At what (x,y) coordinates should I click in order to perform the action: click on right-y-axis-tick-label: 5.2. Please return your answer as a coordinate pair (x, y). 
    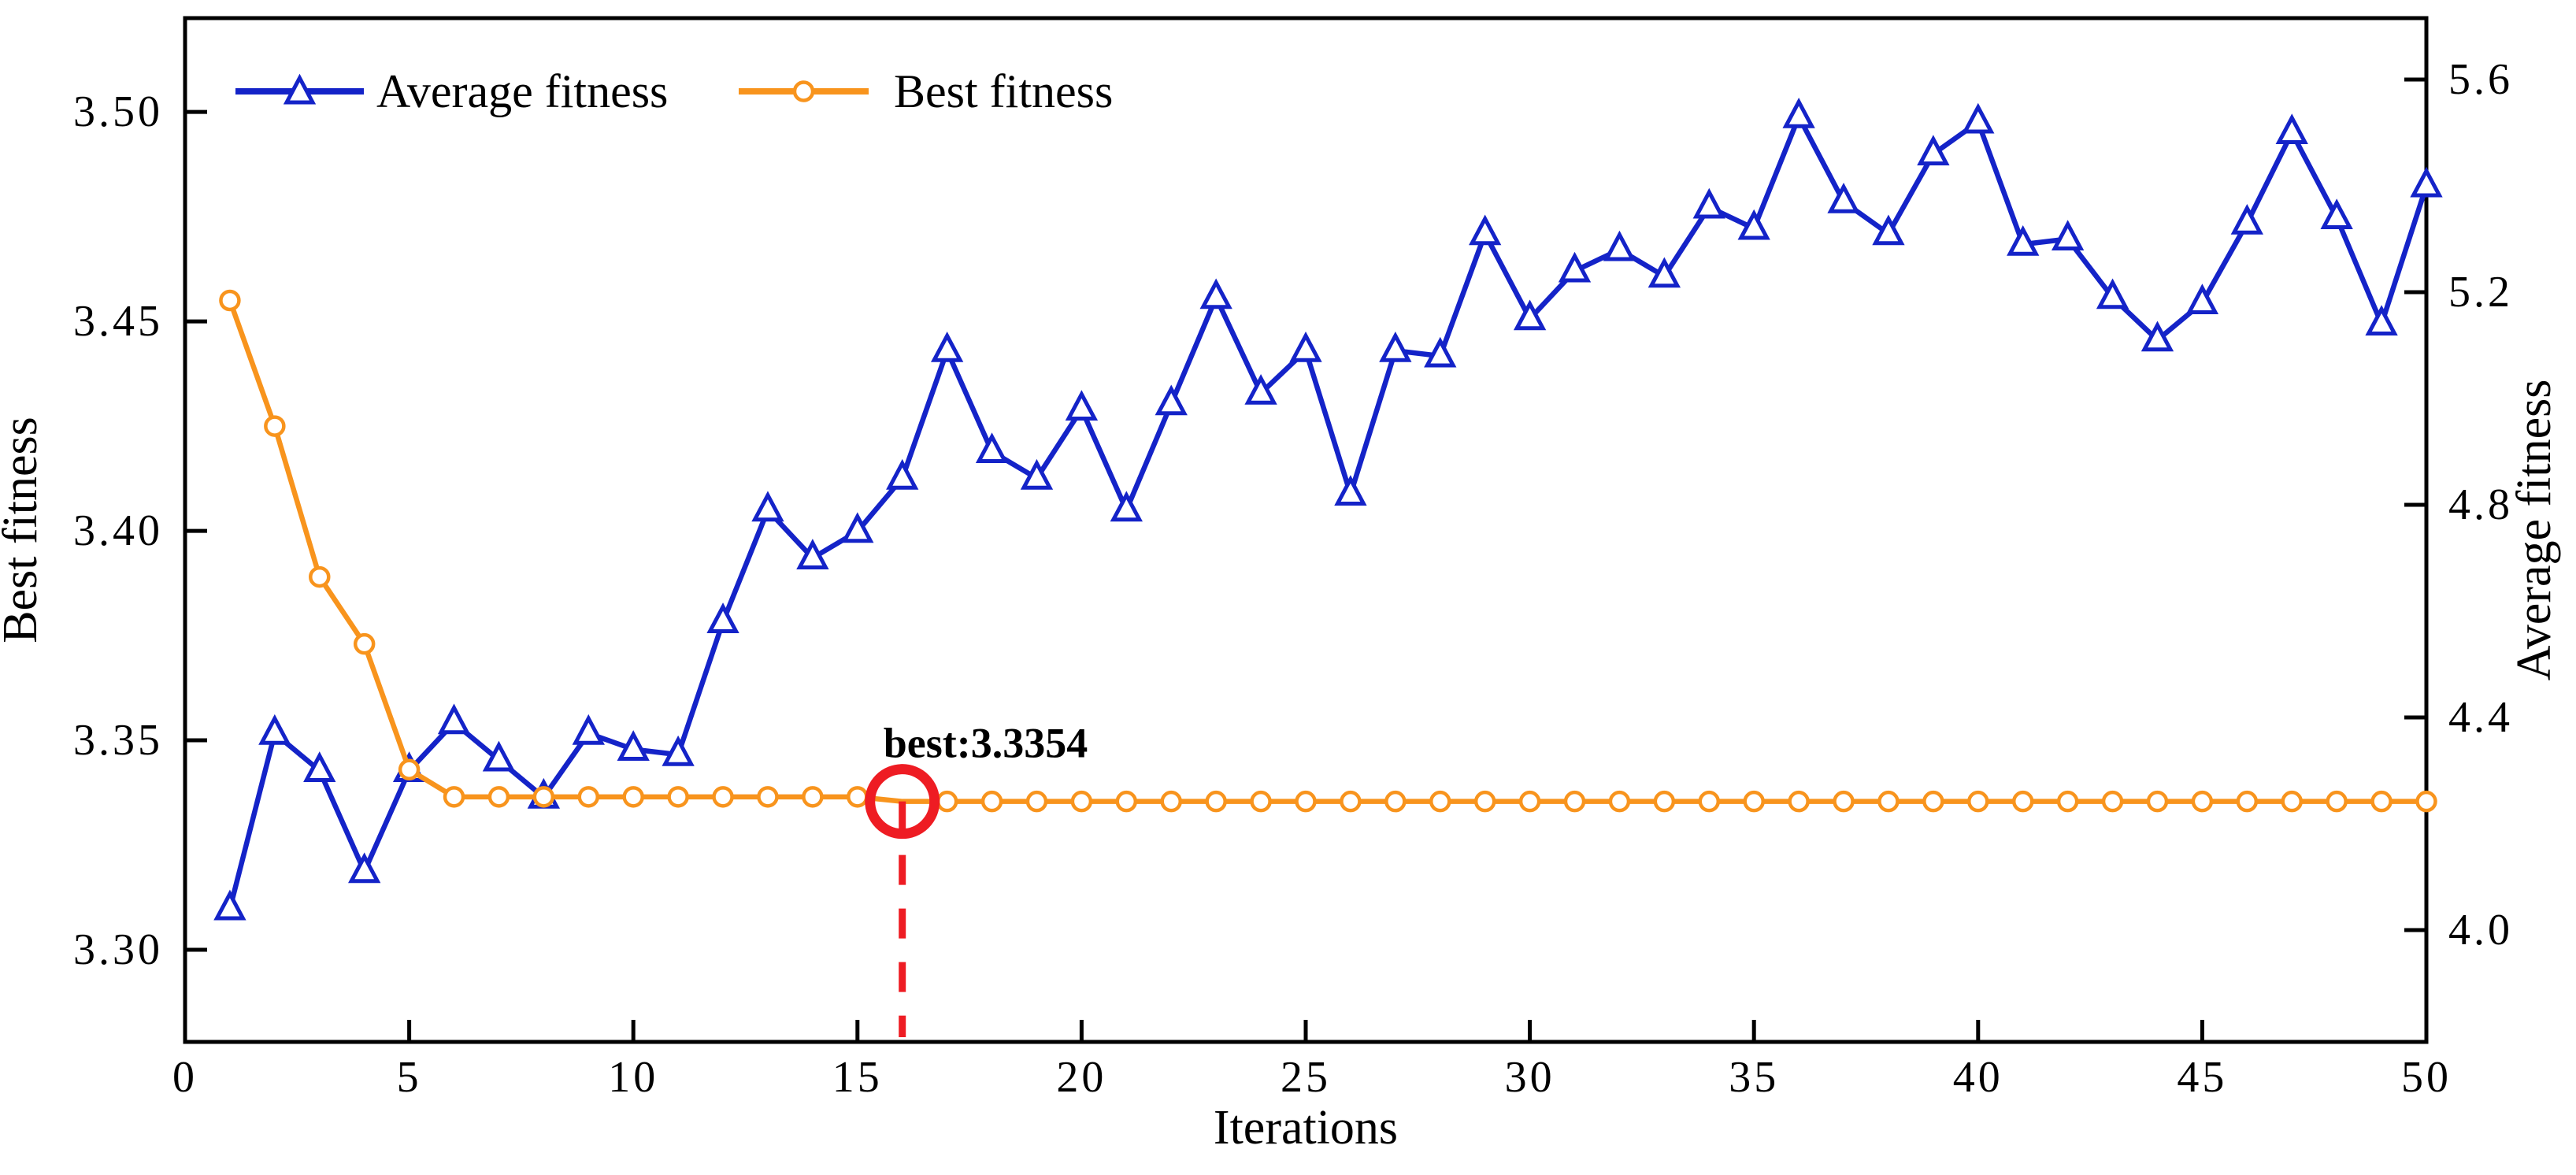
    Looking at the image, I should click on (2480, 292).